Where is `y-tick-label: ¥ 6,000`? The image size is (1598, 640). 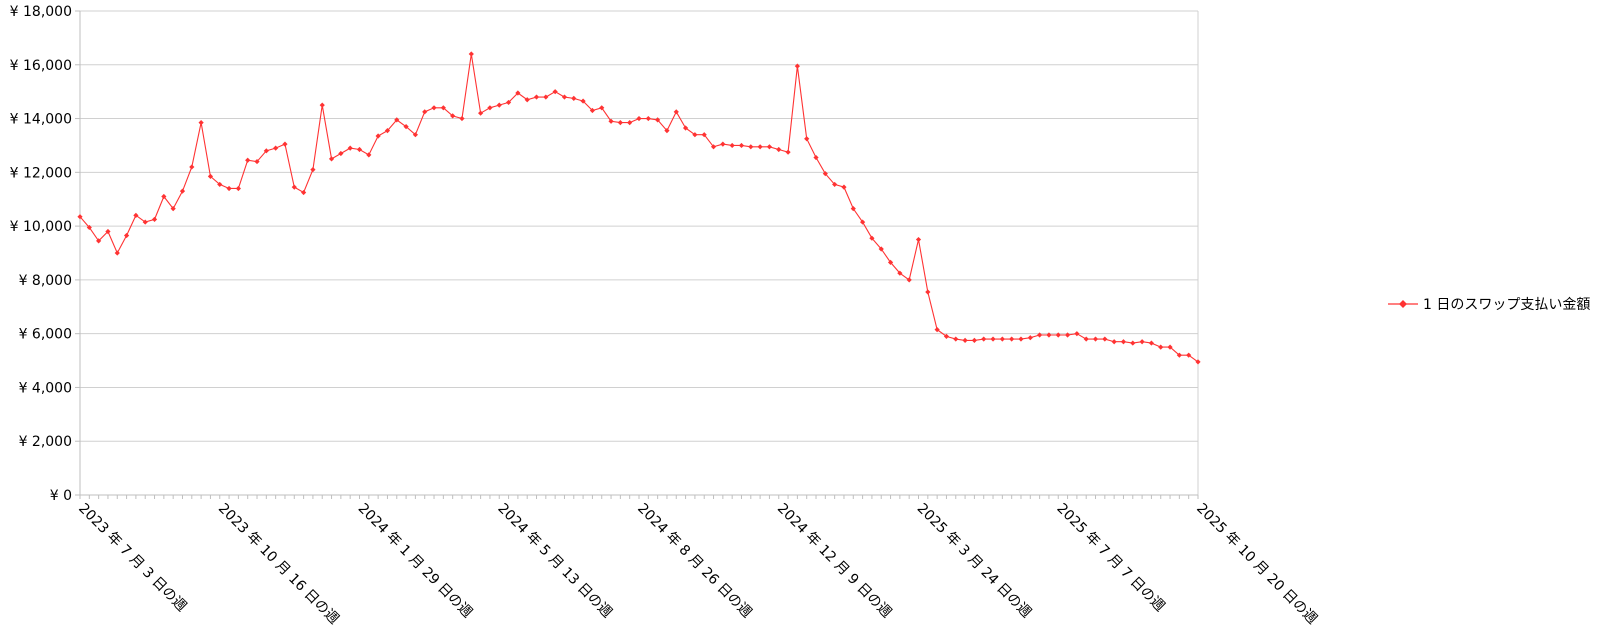 y-tick-label: ¥ 6,000 is located at coordinates (45, 335).